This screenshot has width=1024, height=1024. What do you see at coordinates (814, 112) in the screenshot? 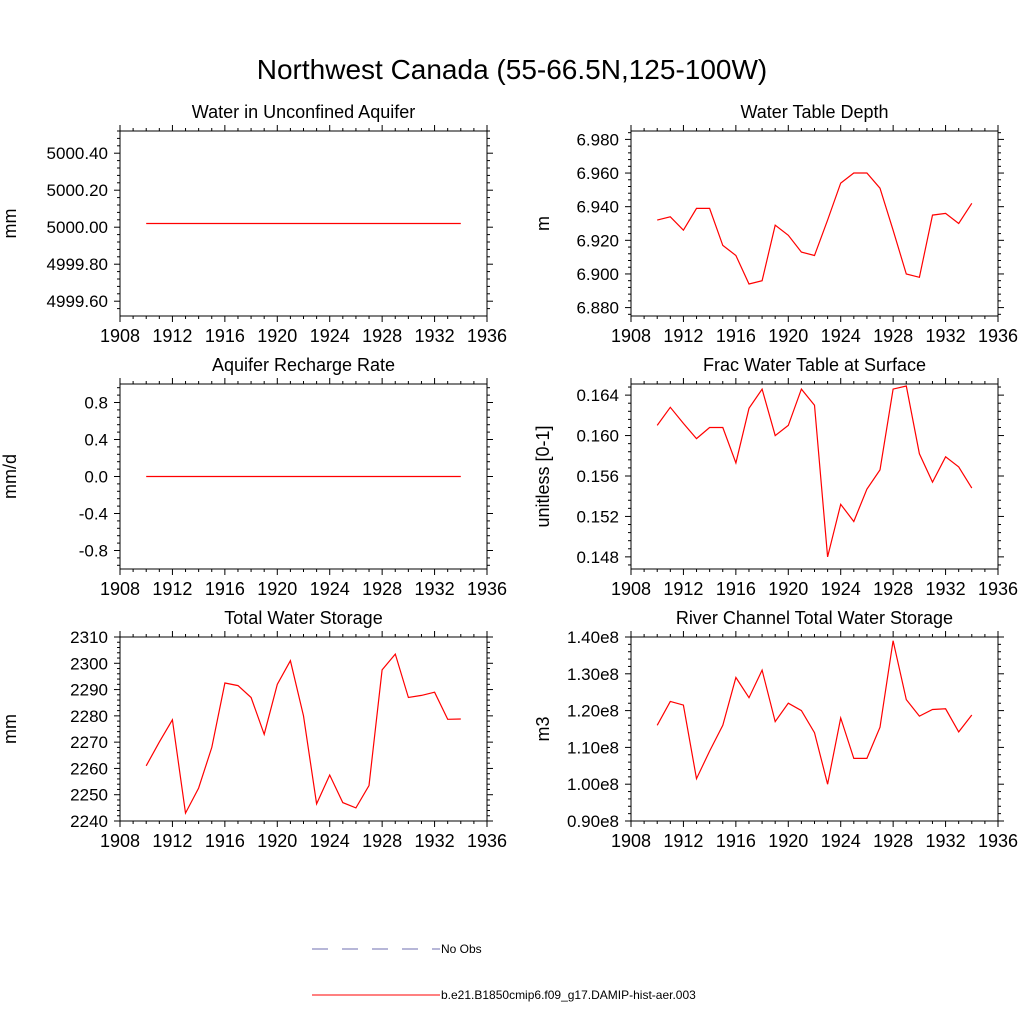
I see `panel-title: Water Table Depth` at bounding box center [814, 112].